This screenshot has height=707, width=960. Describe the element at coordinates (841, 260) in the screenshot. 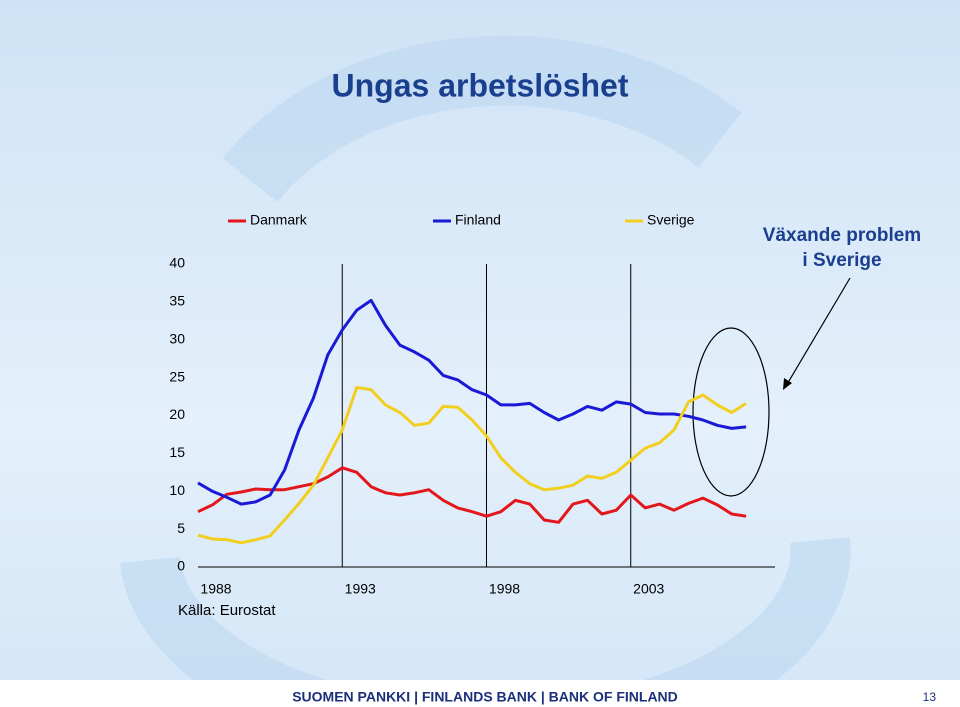

I see `annotation: i Sverige` at that location.